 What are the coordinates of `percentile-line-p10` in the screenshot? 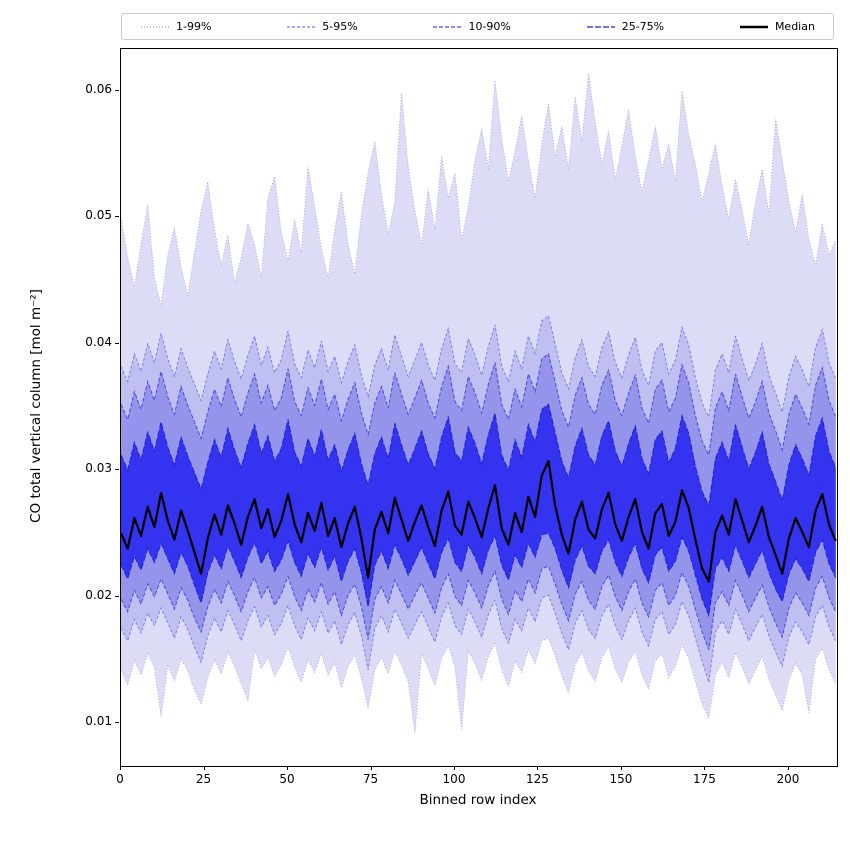 It's located at (479, 607).